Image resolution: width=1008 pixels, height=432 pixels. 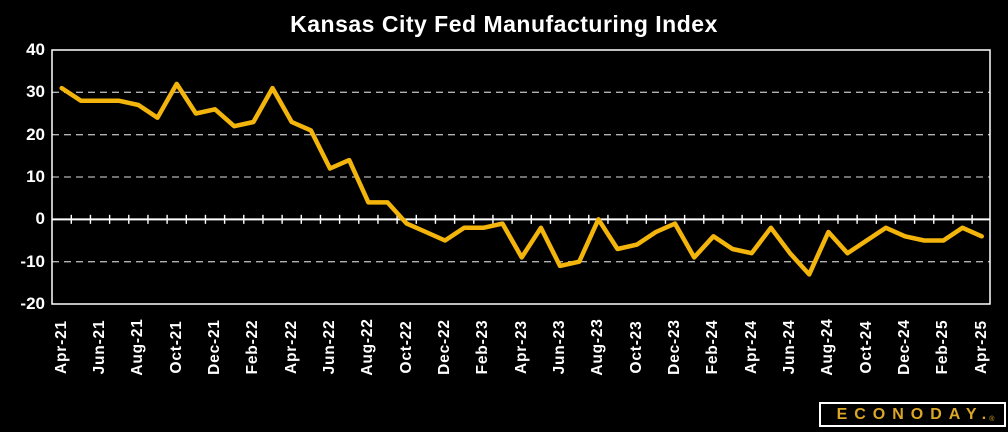 What do you see at coordinates (32, 303) in the screenshot?
I see `y-axis-tick-label: -20` at bounding box center [32, 303].